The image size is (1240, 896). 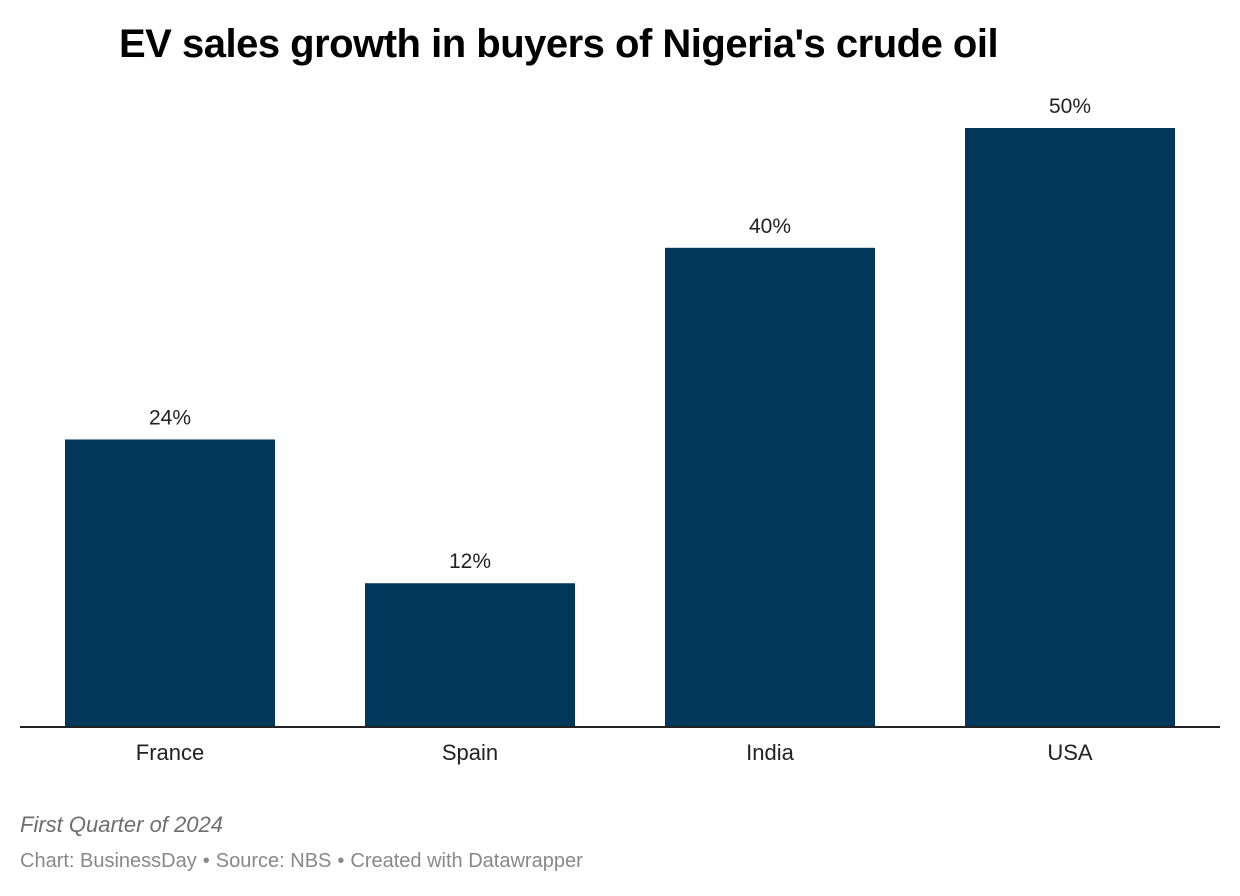 What do you see at coordinates (170, 583) in the screenshot?
I see `bar-france` at bounding box center [170, 583].